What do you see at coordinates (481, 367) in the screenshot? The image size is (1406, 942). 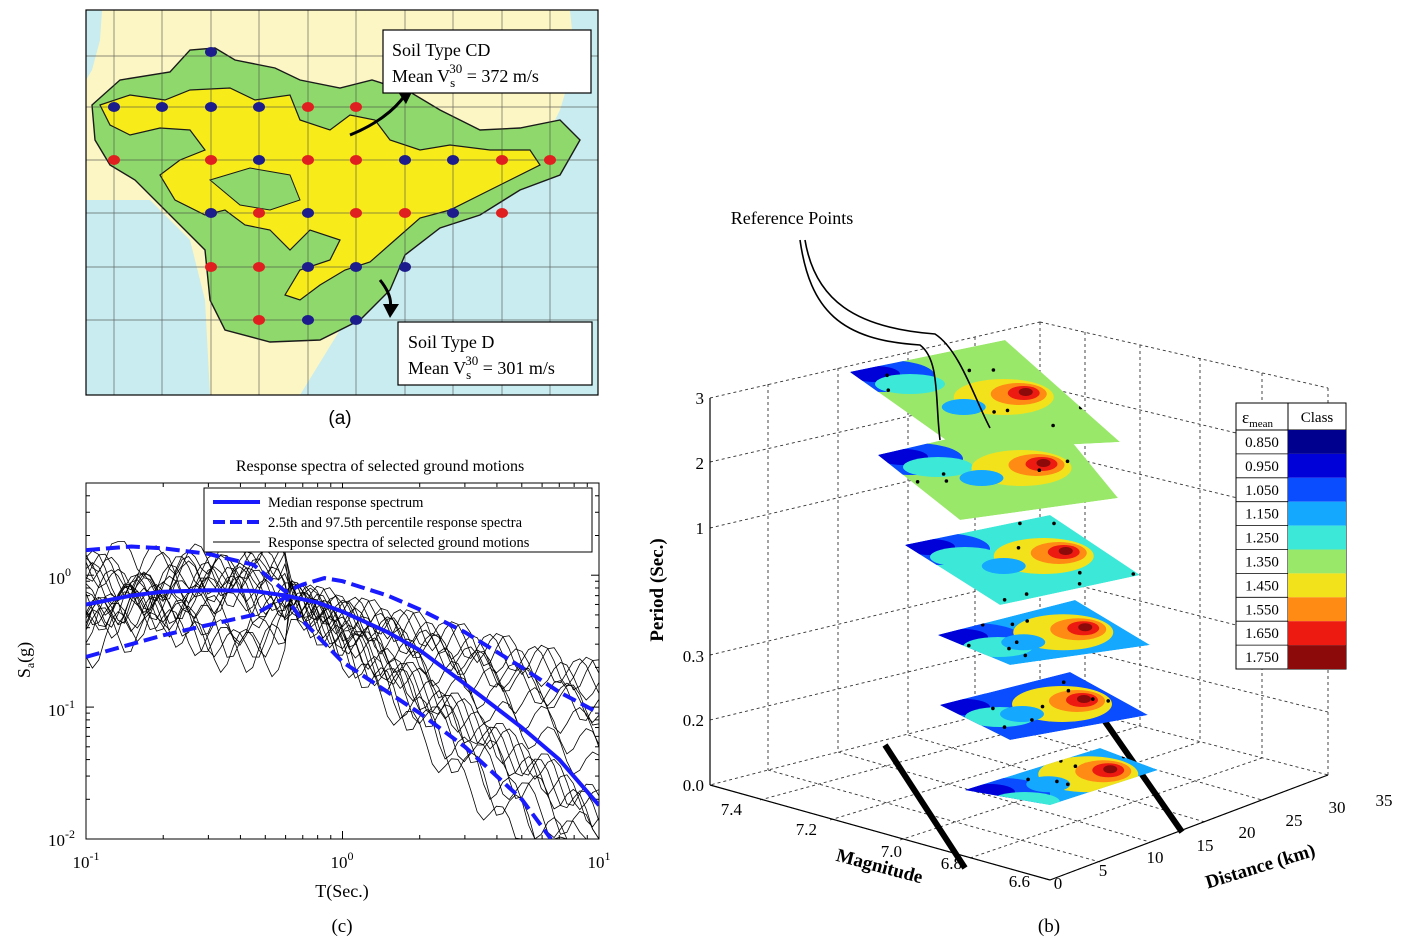 I see `soil-d-mean: Mean Vs30 = 301 m/s` at bounding box center [481, 367].